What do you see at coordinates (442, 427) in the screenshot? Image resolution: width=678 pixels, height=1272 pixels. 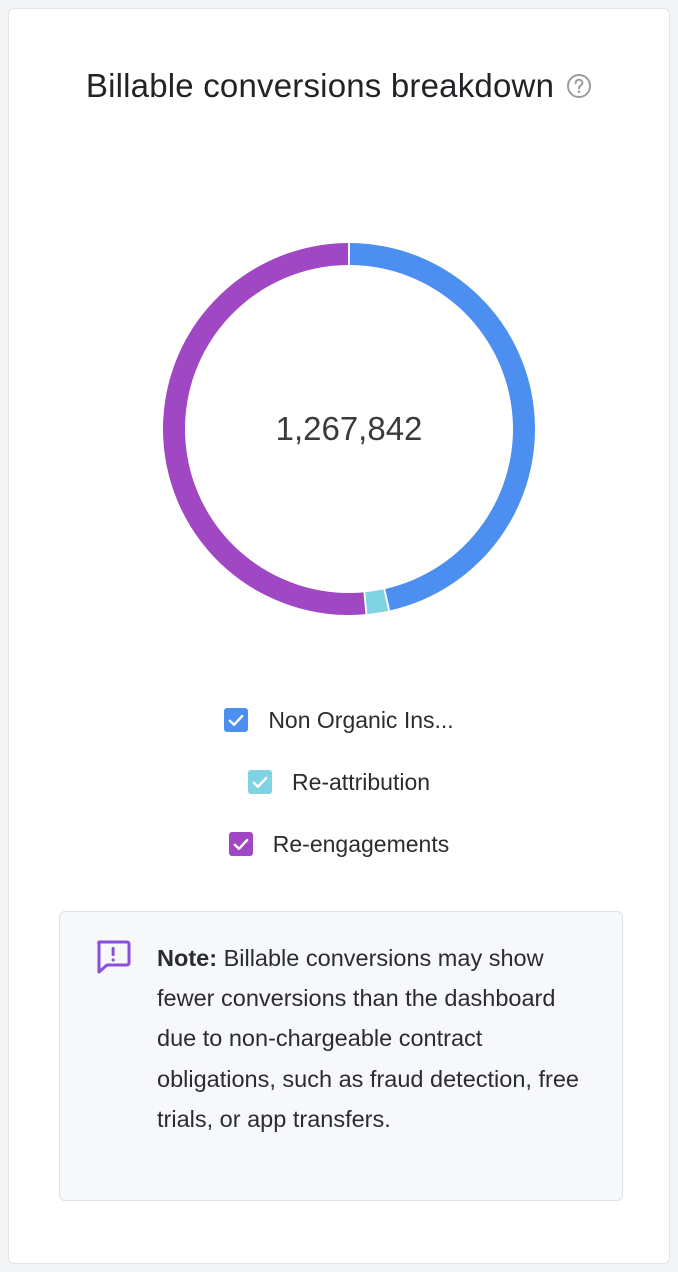 I see `donut-slice-non-organic-ins` at bounding box center [442, 427].